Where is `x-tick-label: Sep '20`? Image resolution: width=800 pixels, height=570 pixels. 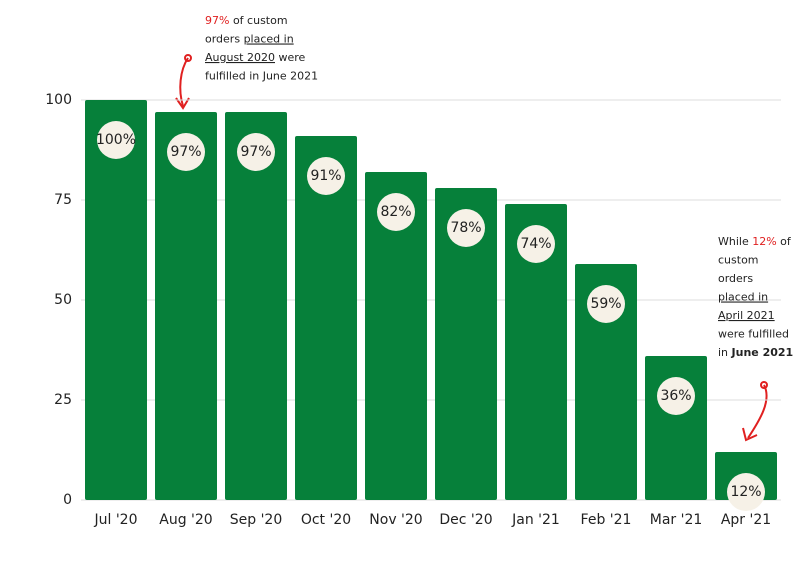
x-tick-label: Sep '20 is located at coordinates (256, 520).